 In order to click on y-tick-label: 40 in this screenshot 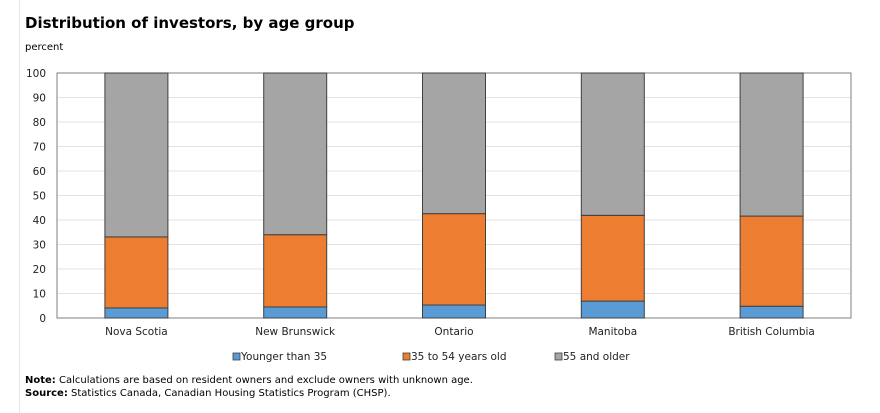, I will do `click(39, 221)`.